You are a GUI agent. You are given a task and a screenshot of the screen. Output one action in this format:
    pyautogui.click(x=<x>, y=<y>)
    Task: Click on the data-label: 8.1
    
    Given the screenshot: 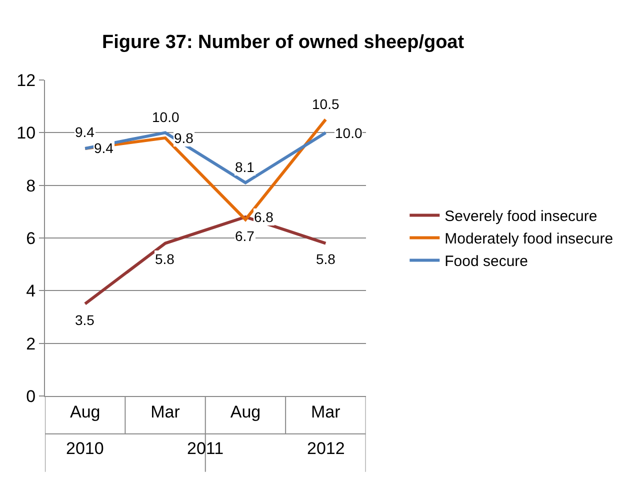 What is the action you would take?
    pyautogui.click(x=245, y=167)
    